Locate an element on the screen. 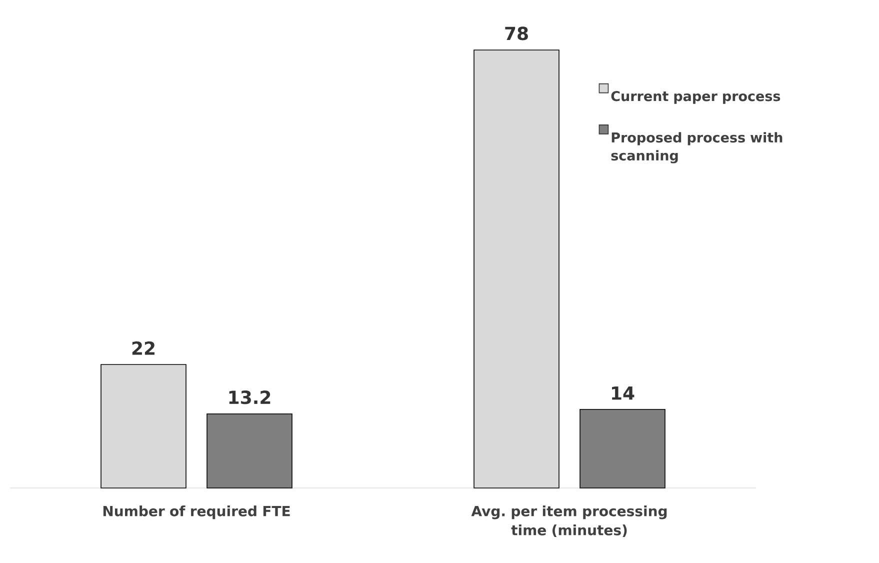 This screenshot has width=879, height=563. data-label: 14 is located at coordinates (623, 393).